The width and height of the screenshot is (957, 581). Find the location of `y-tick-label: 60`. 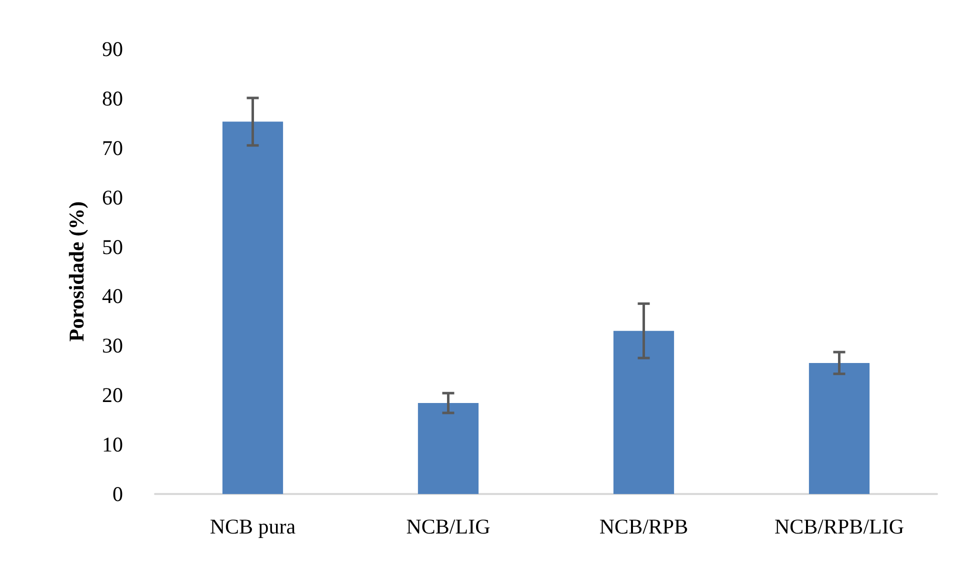

y-tick-label: 60 is located at coordinates (112, 197).